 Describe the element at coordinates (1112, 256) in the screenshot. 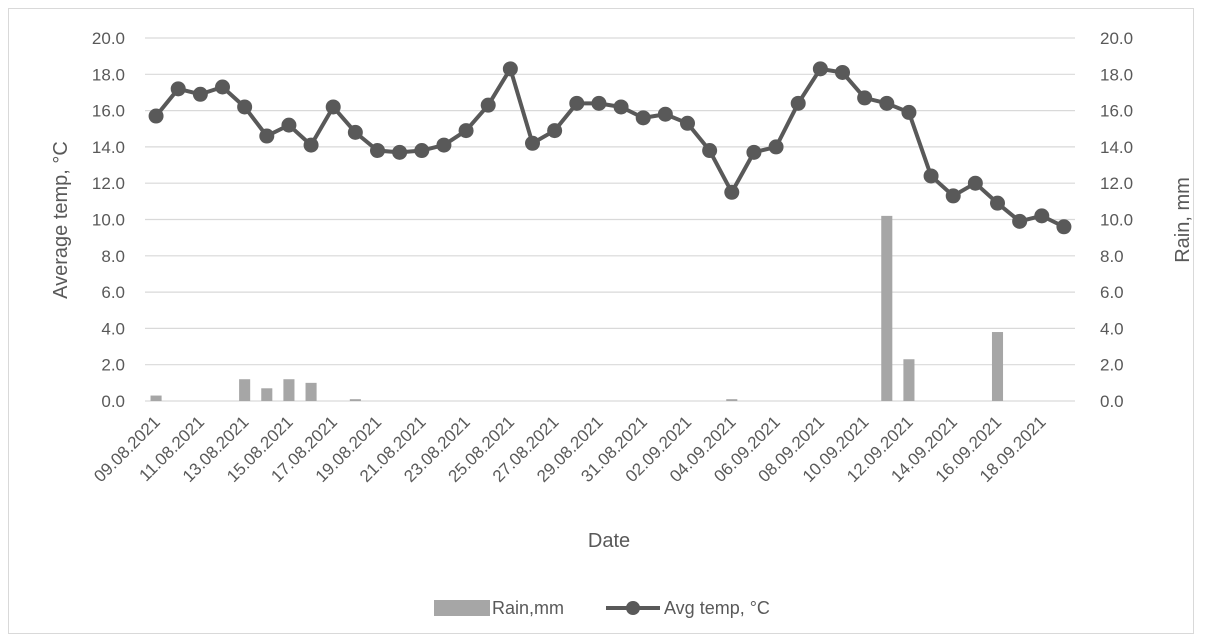

I see `y-right-tick-label: 8.0` at that location.